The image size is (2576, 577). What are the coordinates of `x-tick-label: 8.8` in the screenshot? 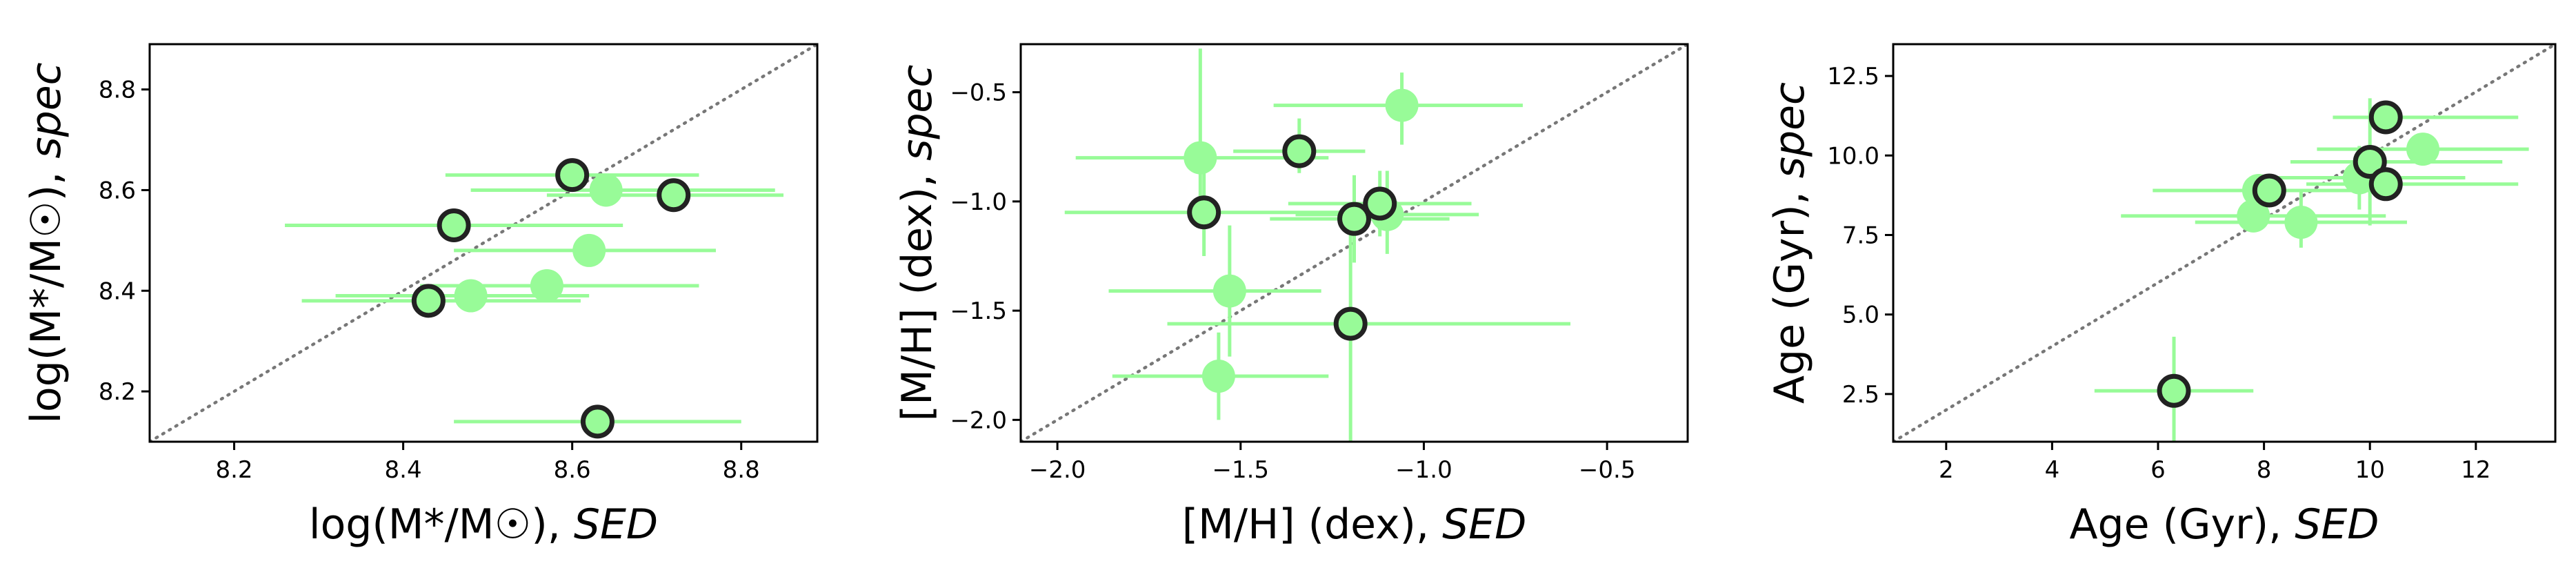 It's located at (741, 470).